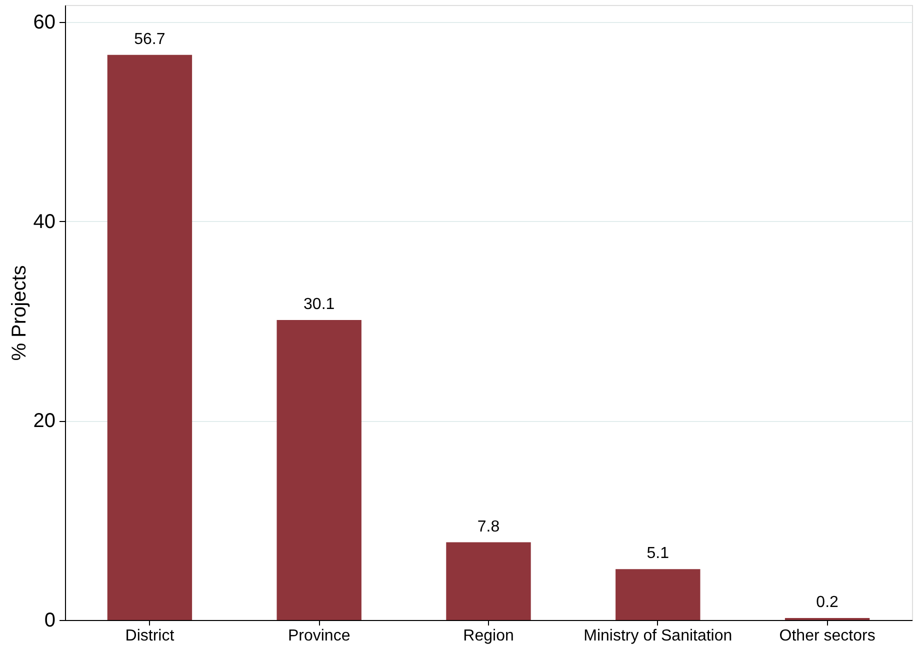 The image size is (916, 648). What do you see at coordinates (658, 636) in the screenshot?
I see `x-tick-label: Ministry of Sanitation` at bounding box center [658, 636].